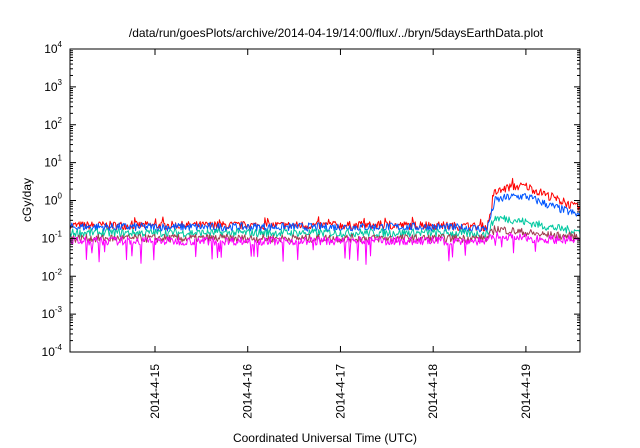 Image resolution: width=640 pixels, height=448 pixels. I want to click on y-tick-label: 10⁻², so click(52, 275).